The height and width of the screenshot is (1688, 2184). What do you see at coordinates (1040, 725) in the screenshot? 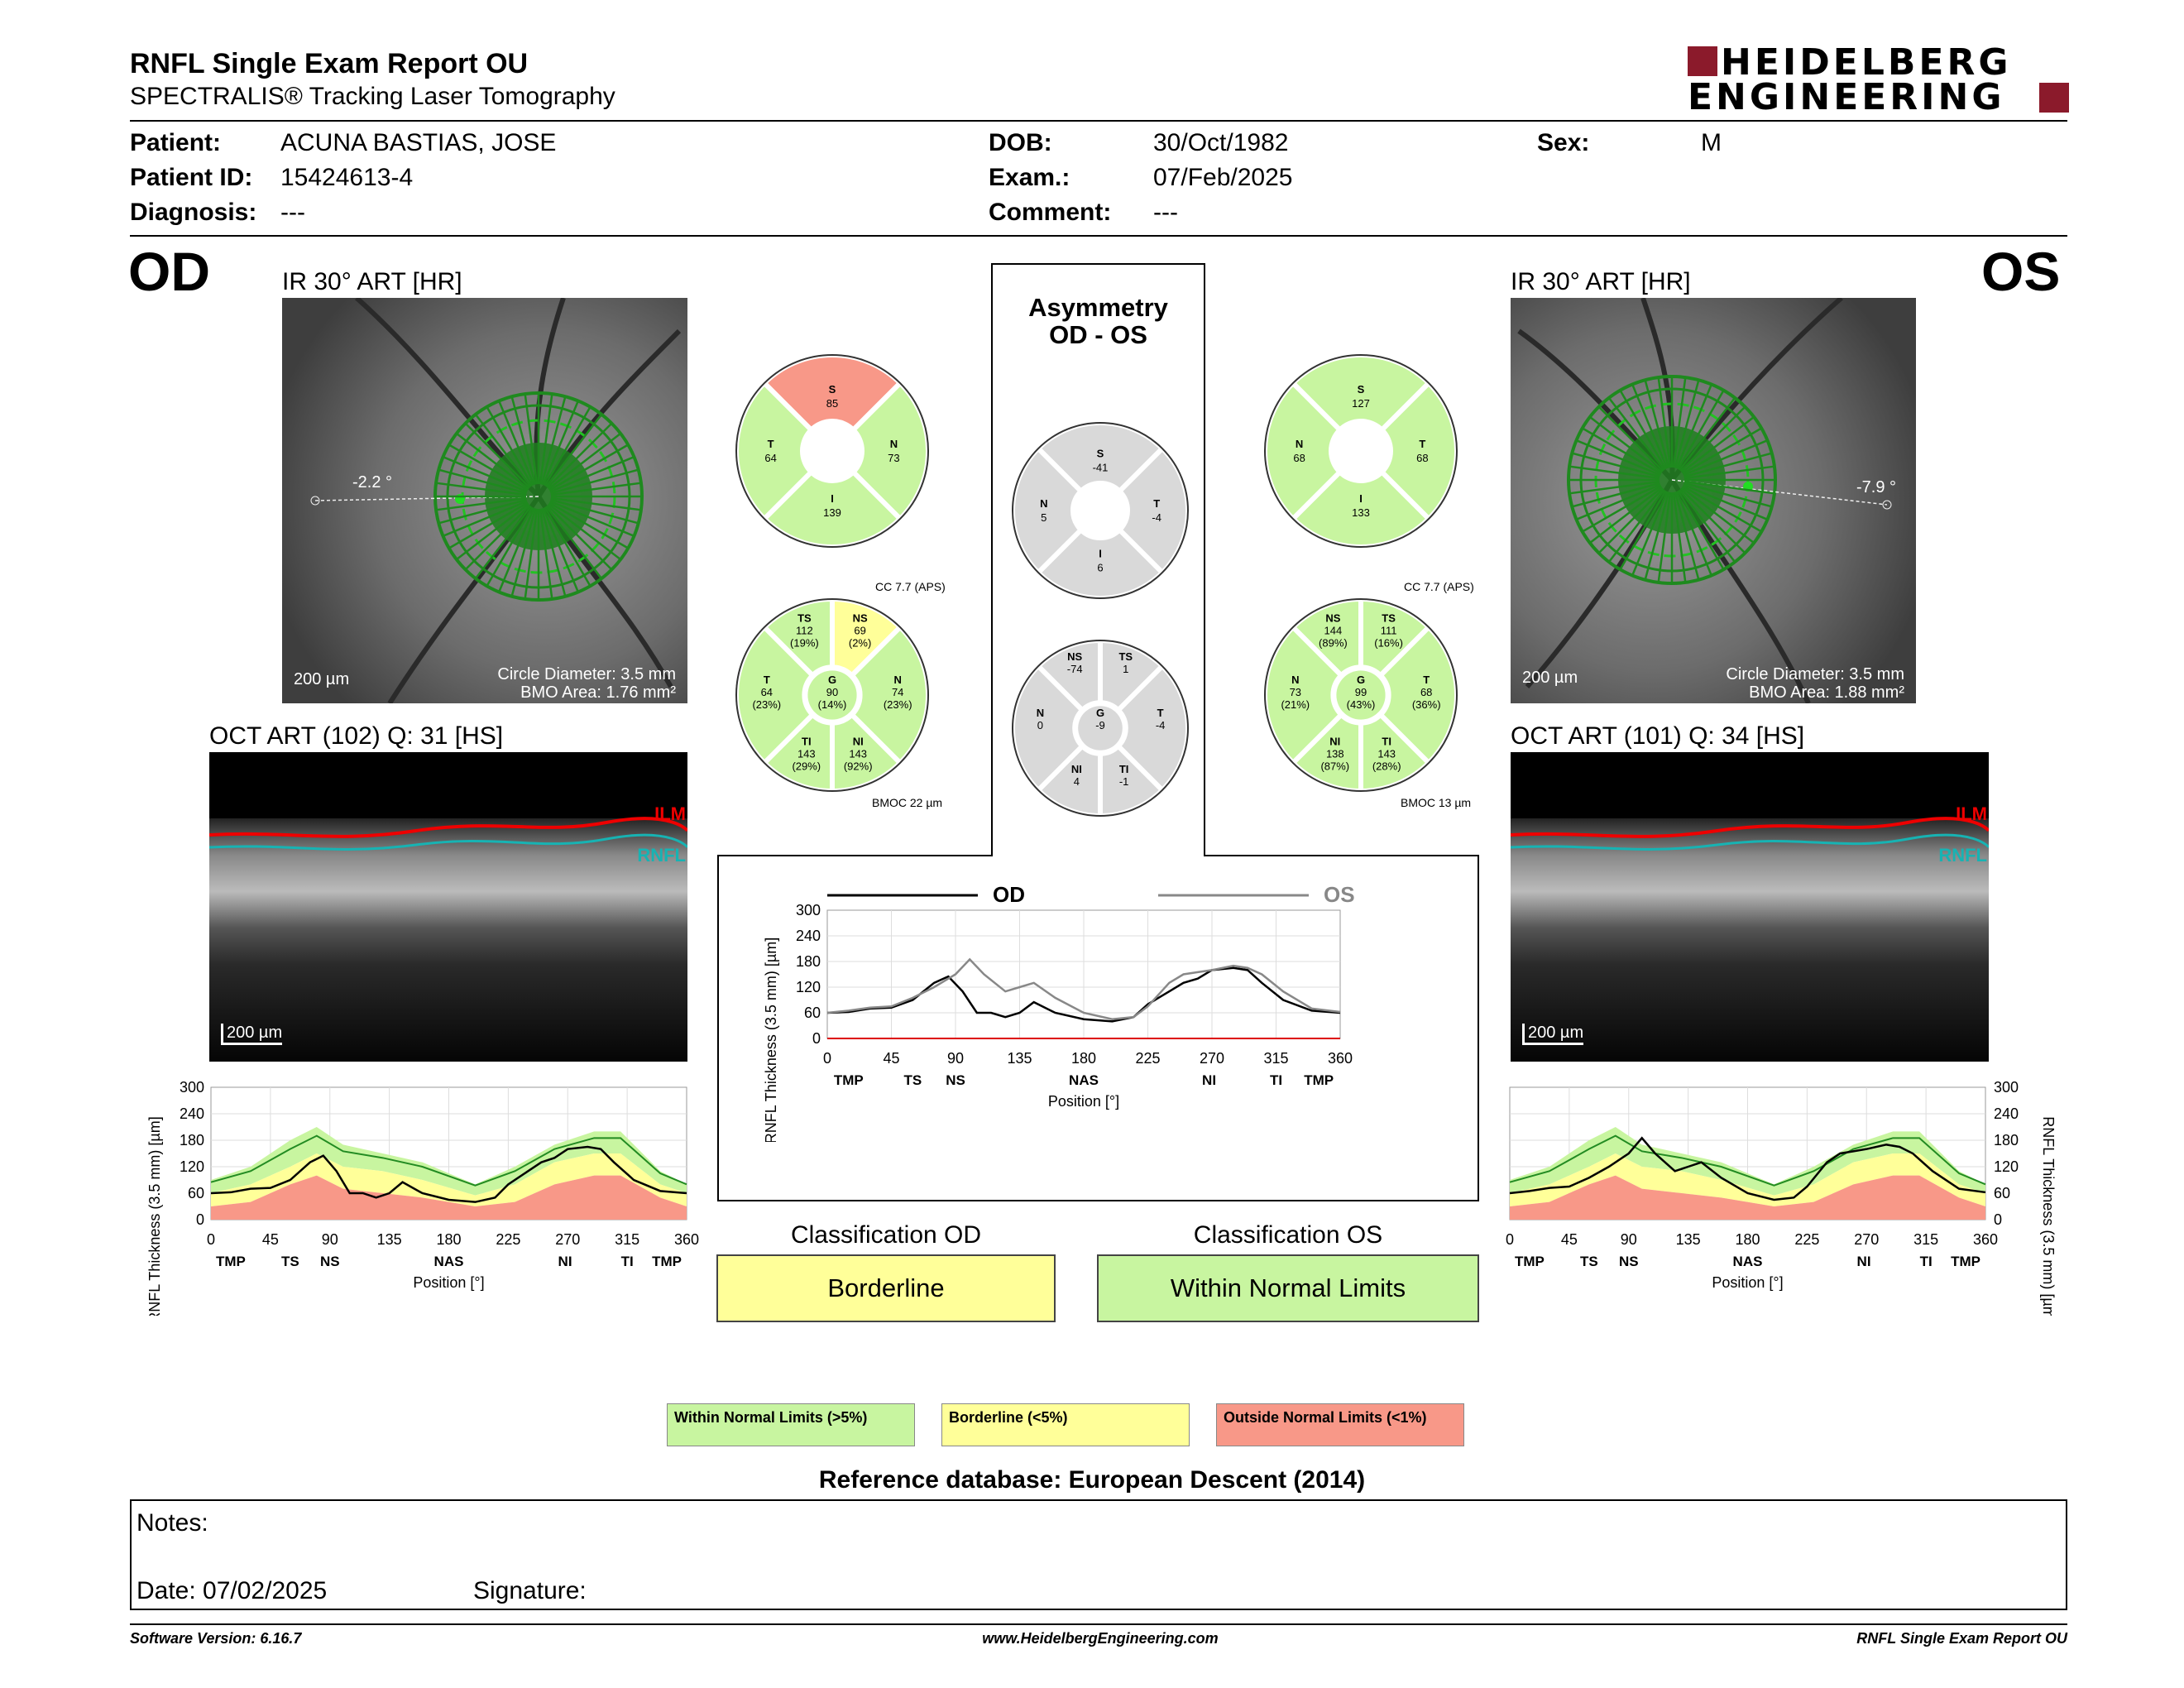
I see `sector-value: 0` at bounding box center [1040, 725].